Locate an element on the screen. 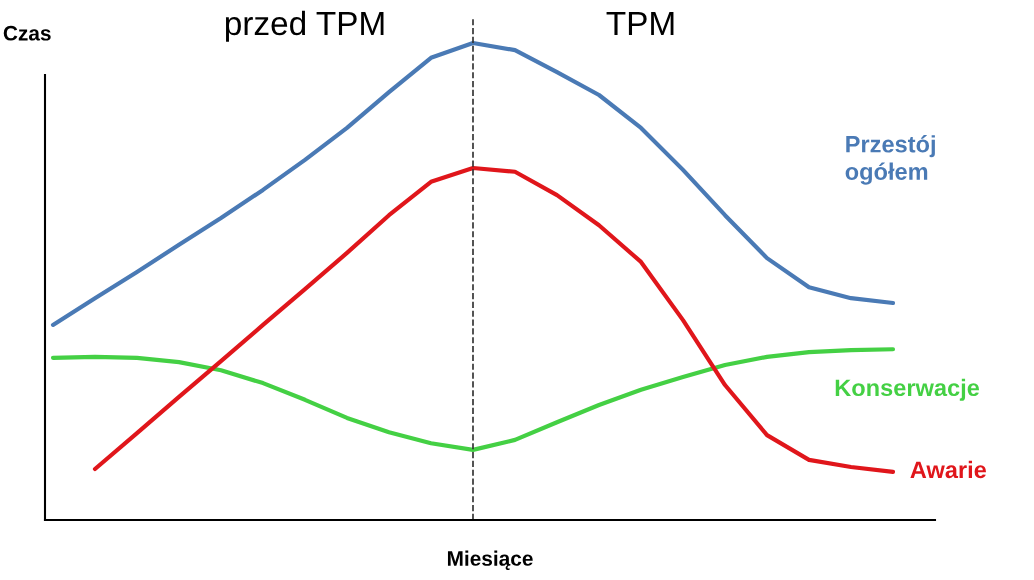 This screenshot has height=580, width=1034. text: przed TPM is located at coordinates (304, 26).